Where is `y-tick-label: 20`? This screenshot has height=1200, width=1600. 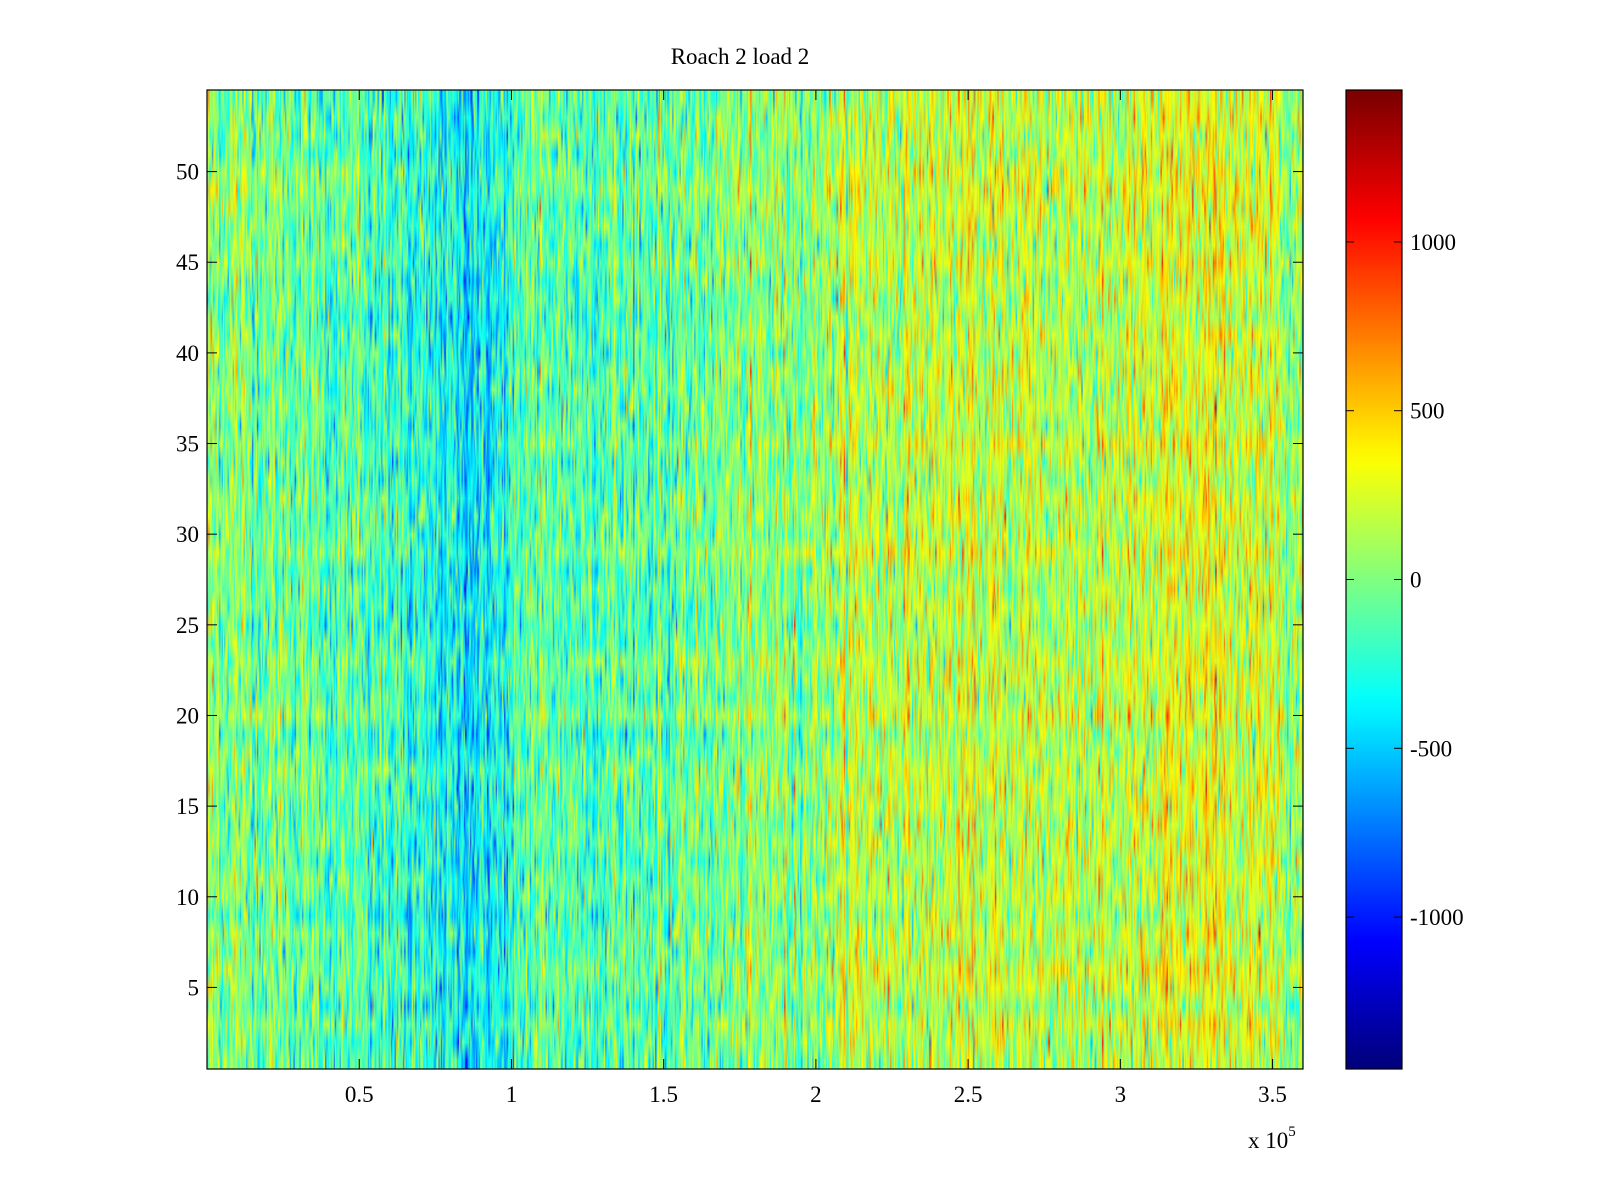
y-tick-label: 20 is located at coordinates (187, 715).